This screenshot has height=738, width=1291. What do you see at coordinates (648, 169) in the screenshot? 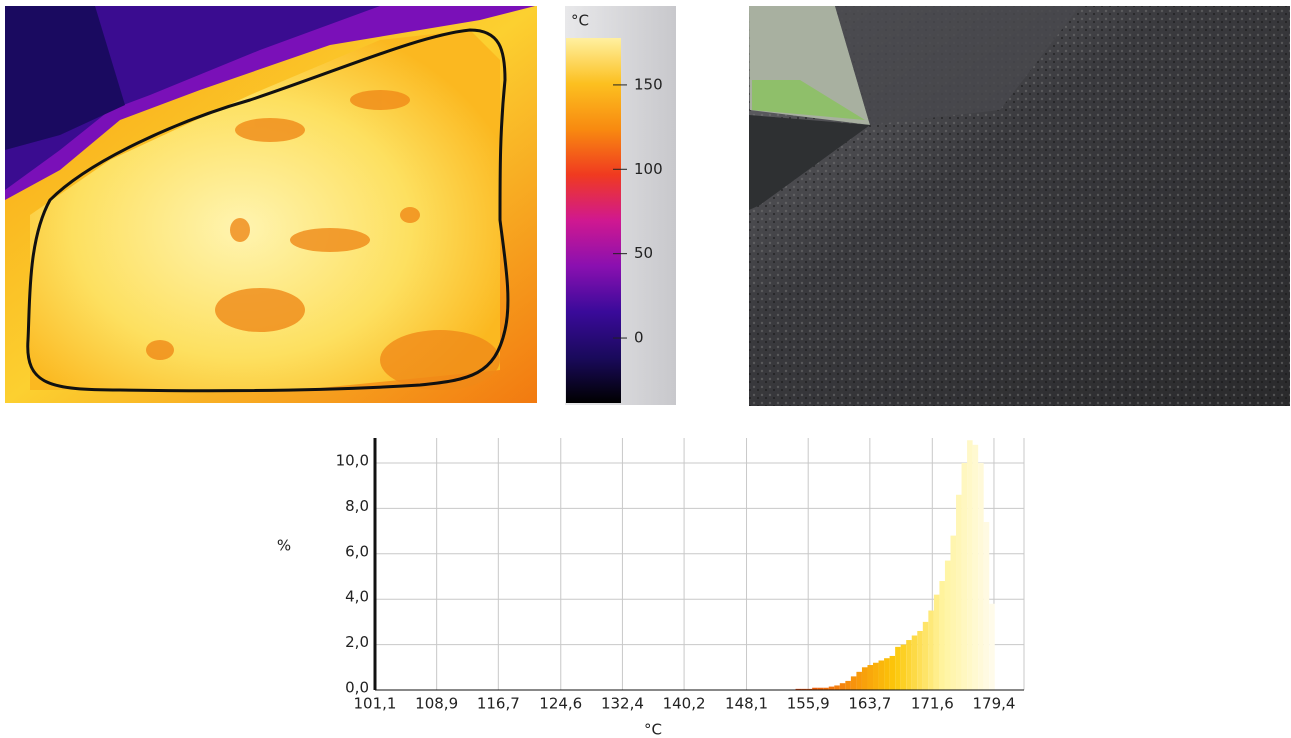
I see `colorbar-tick-label: 100` at bounding box center [648, 169].